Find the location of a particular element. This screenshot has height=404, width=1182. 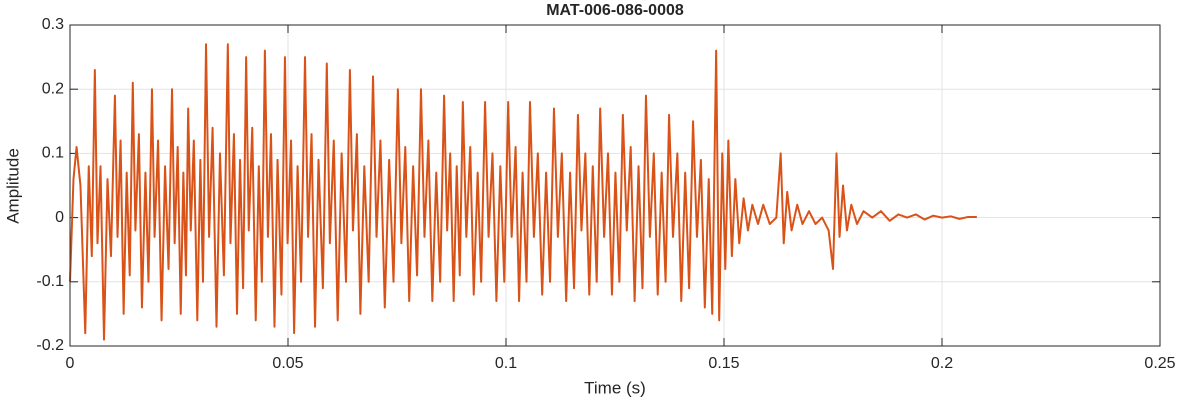

y-tick-label: 0.1 is located at coordinates (53, 153).